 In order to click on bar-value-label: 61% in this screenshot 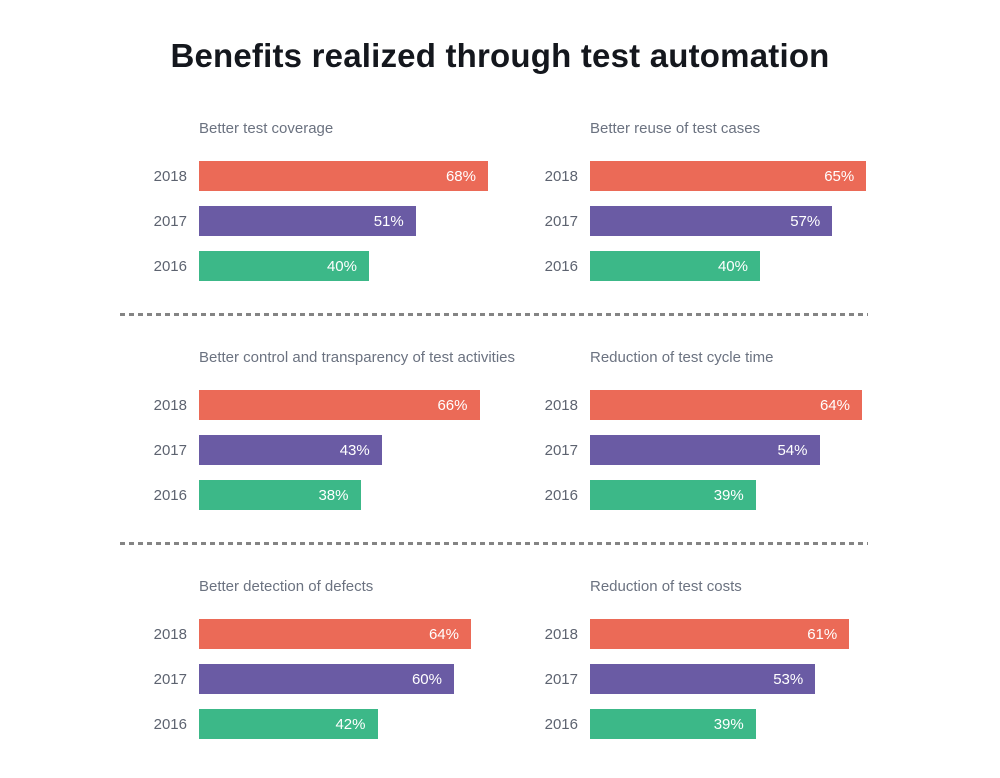, I will do `click(822, 634)`.